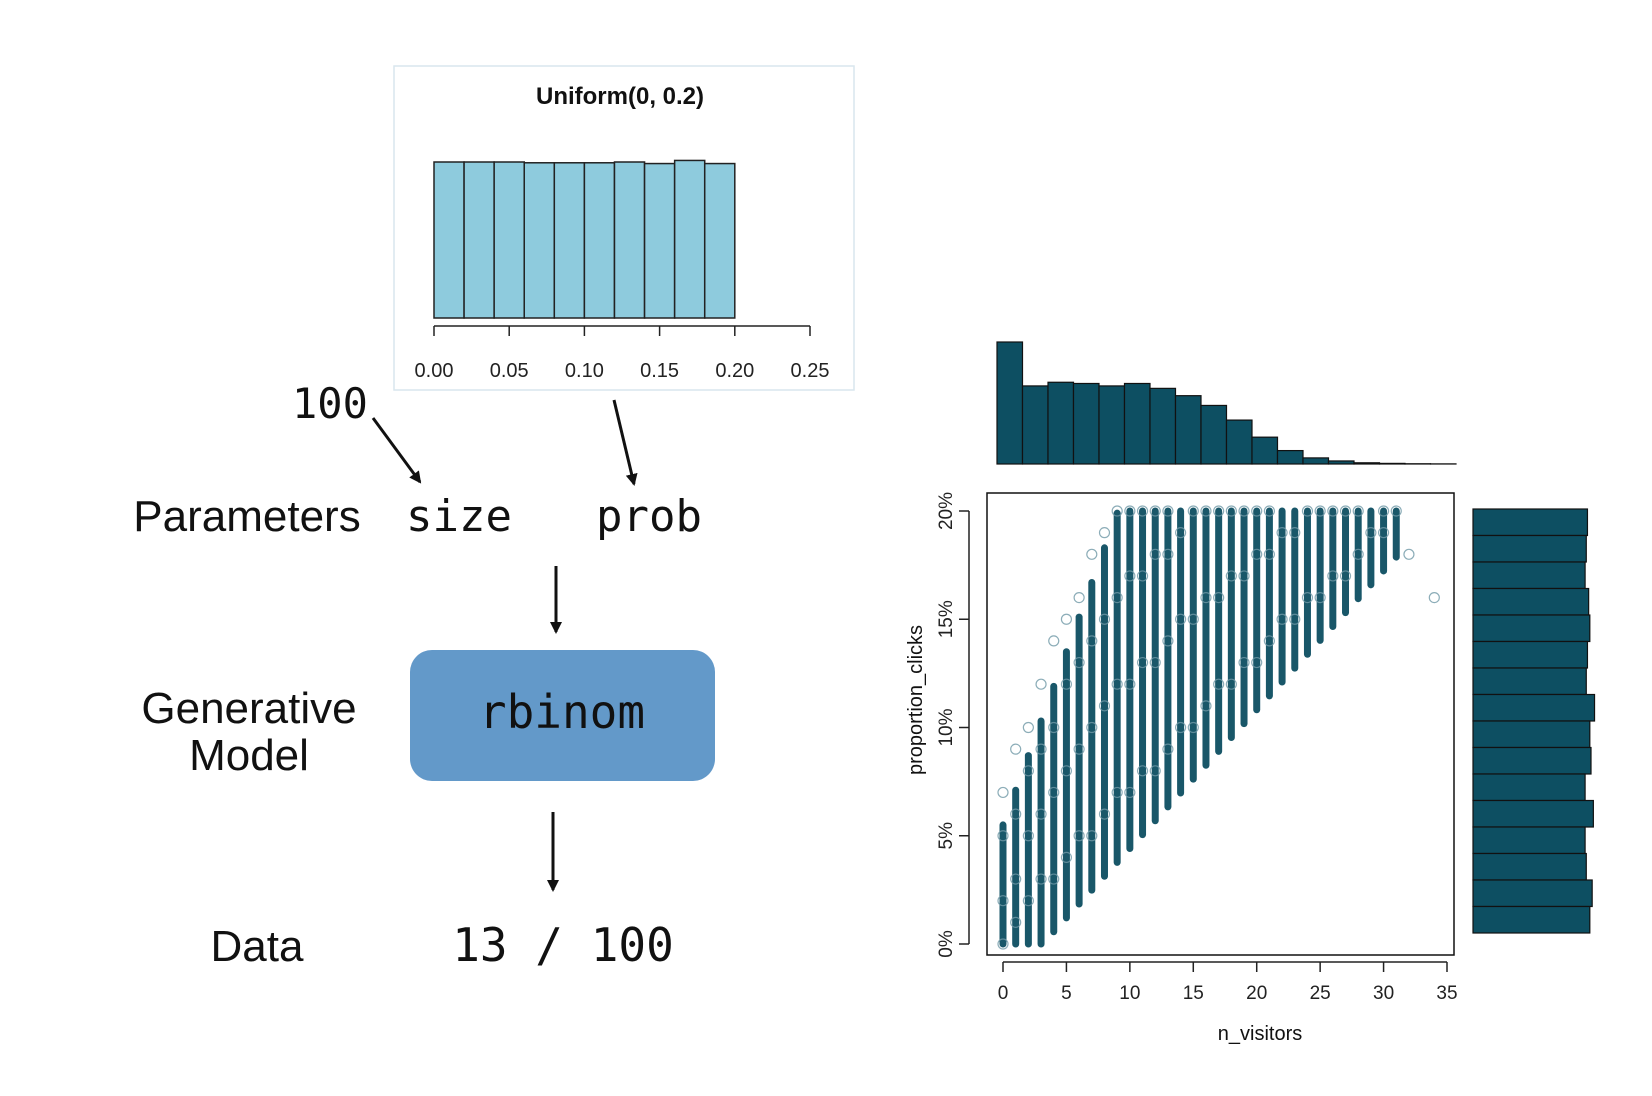 This screenshot has height=1096, width=1652. What do you see at coordinates (257, 946) in the screenshot?
I see `data-label: Data` at bounding box center [257, 946].